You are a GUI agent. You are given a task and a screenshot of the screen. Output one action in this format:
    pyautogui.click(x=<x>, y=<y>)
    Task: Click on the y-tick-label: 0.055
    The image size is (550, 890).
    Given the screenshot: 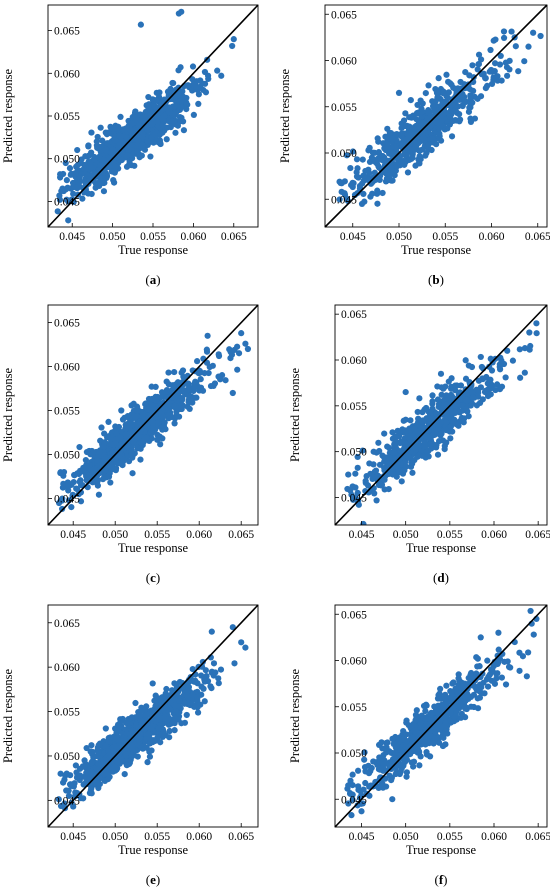 What is the action you would take?
    pyautogui.click(x=67, y=117)
    